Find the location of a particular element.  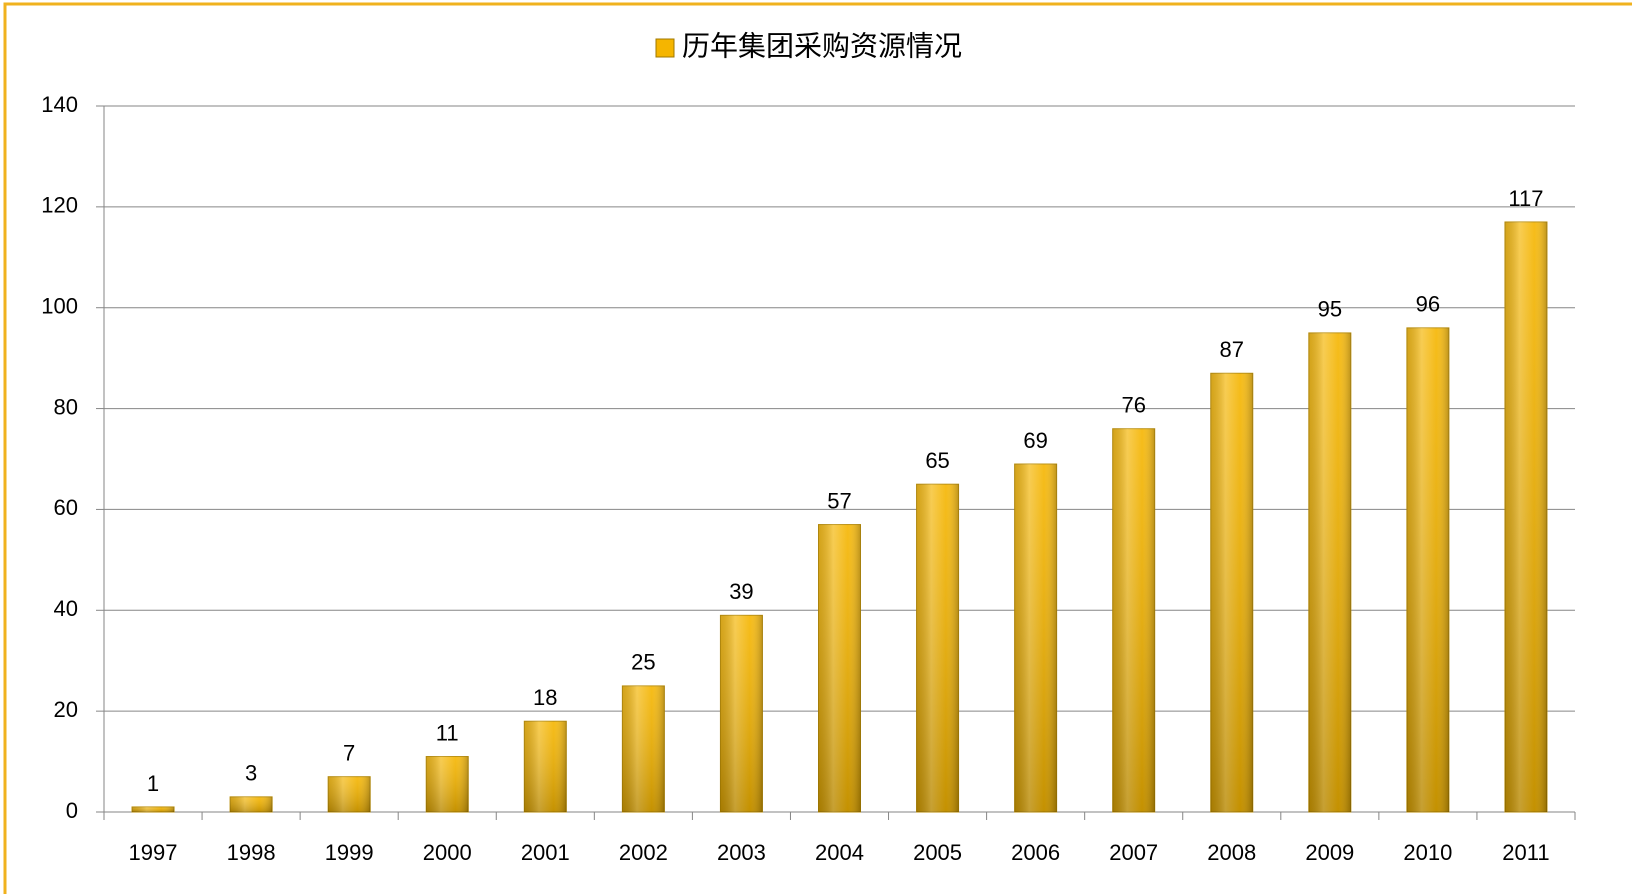

x-tick-label: 2010 is located at coordinates (1427, 852).